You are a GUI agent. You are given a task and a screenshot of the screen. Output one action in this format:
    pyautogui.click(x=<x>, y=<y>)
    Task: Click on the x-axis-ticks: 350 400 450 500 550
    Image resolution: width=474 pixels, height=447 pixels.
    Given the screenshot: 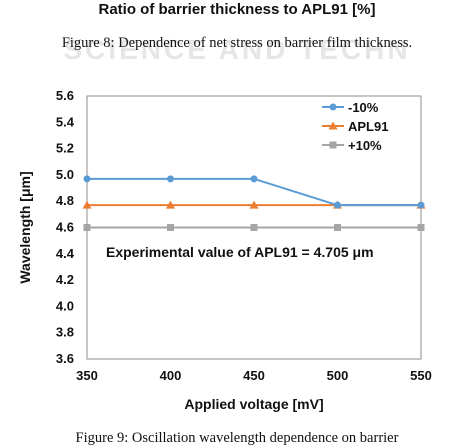 What is the action you would take?
    pyautogui.click(x=254, y=375)
    